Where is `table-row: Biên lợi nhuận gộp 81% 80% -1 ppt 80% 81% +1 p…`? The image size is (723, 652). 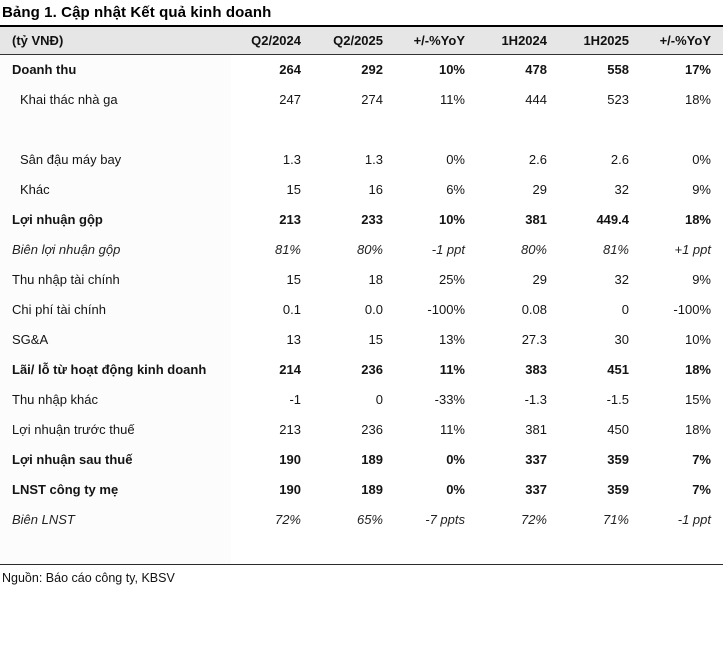
table-row: Biên lợi nhuận gộp 81% 80% -1 ppt 80% 81% +1 p… is located at coordinates (361, 249).